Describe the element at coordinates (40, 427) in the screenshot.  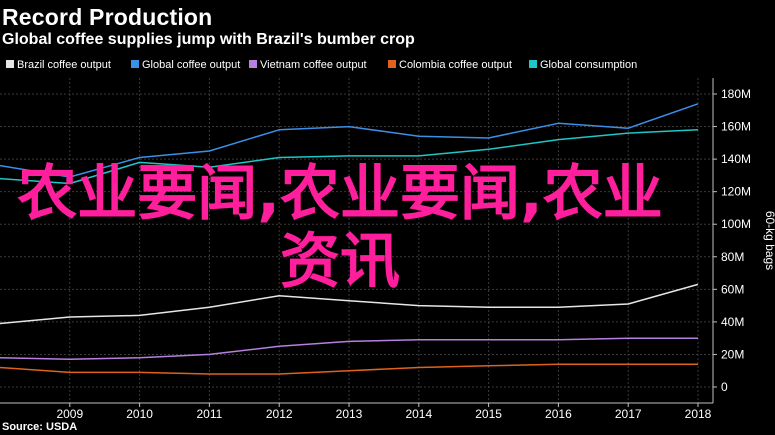
I see `source-label: Source: USDA` at that location.